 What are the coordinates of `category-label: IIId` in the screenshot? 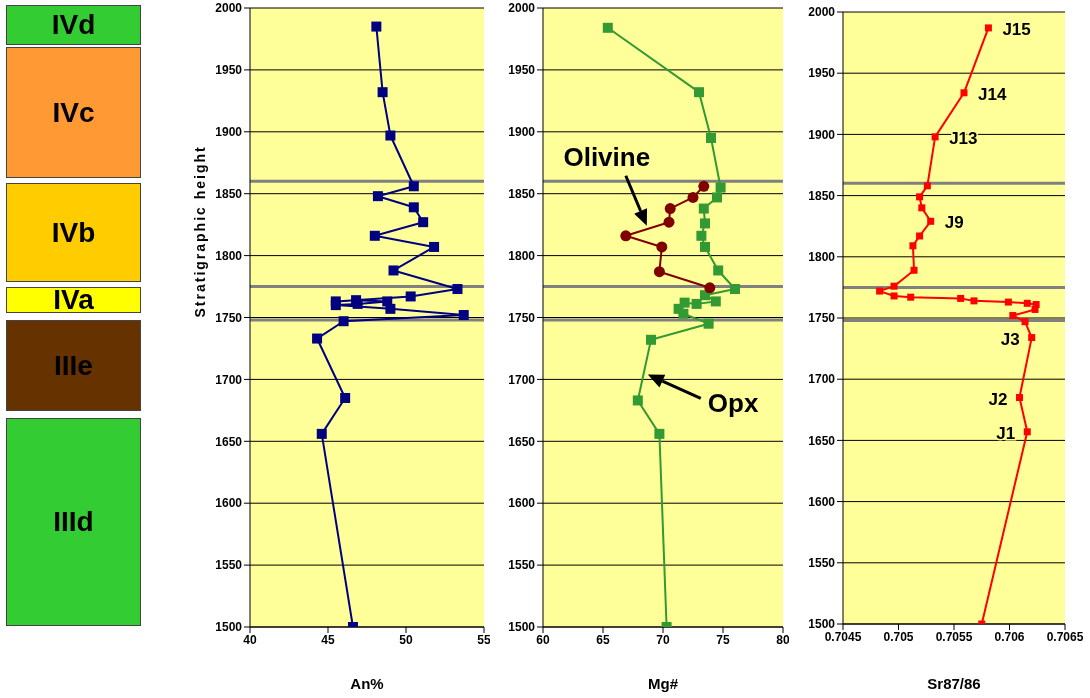 It's located at (73, 521).